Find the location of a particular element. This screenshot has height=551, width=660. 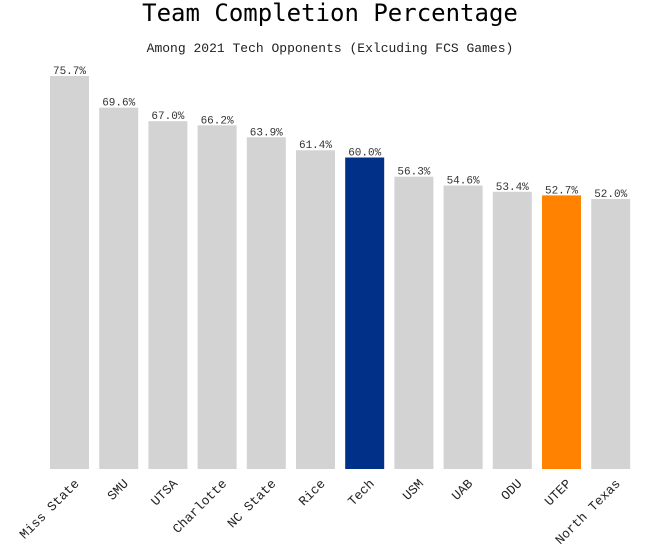

bar-charlotte is located at coordinates (217, 297).